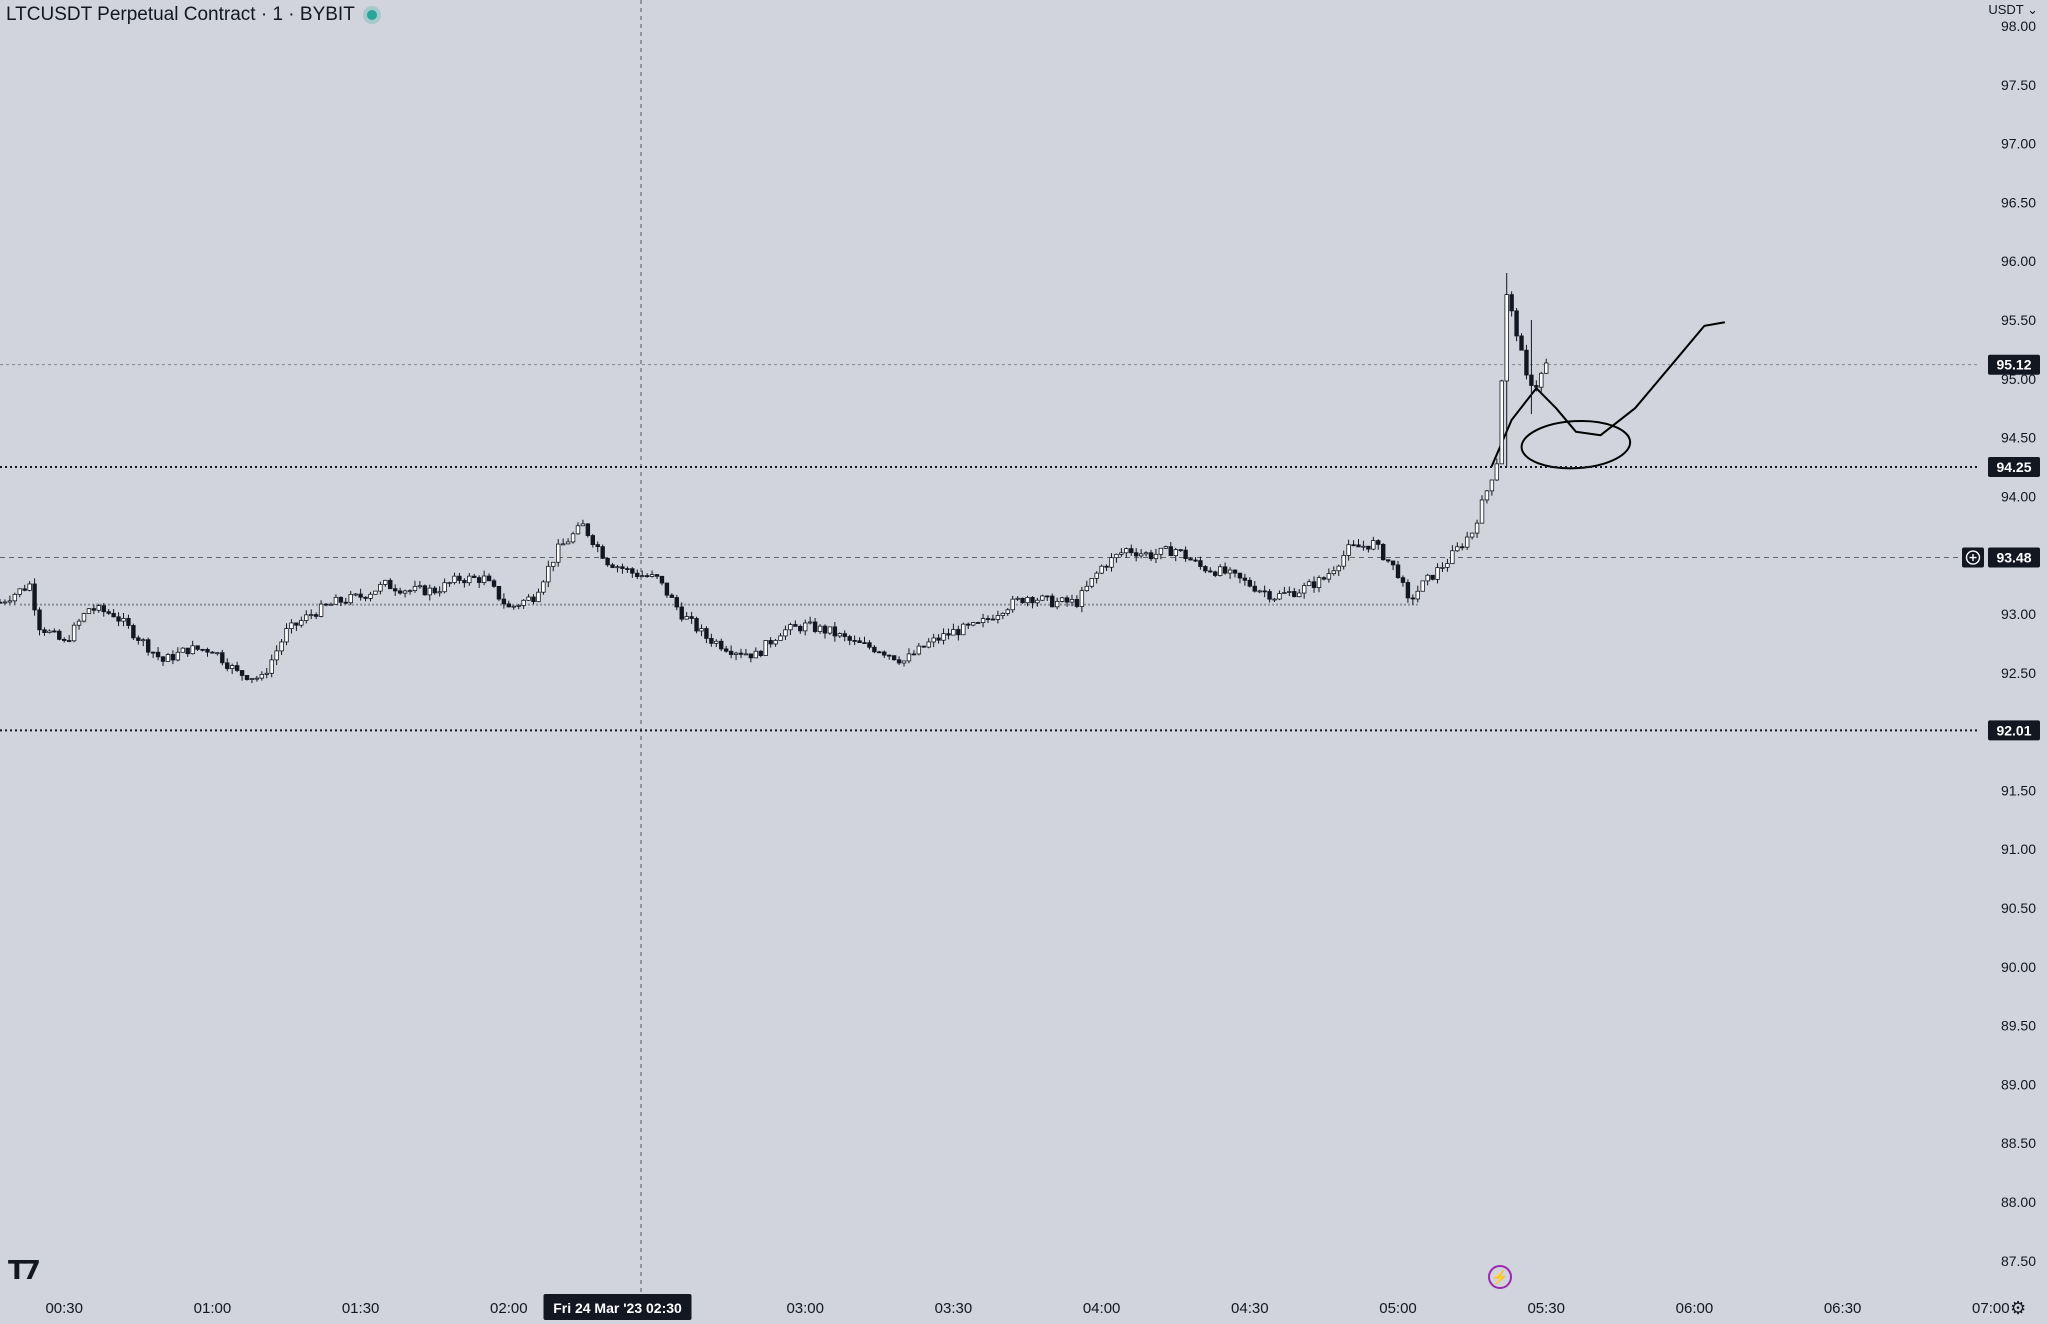  I want to click on symbol-title-bar: LTCUSDT Perpetual Contract · 1 · BYBIT, so click(191, 15).